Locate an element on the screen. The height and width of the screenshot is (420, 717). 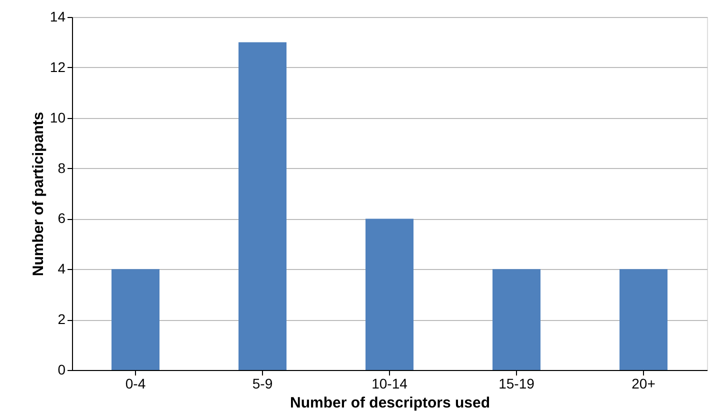
y-tick-label: 10 is located at coordinates (58, 117).